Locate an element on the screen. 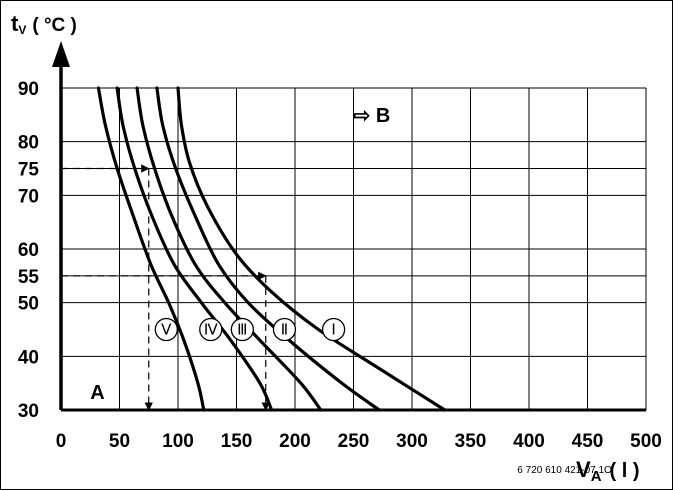 This screenshot has width=673, height=491. y-axis-symbol: t is located at coordinates (15, 23).